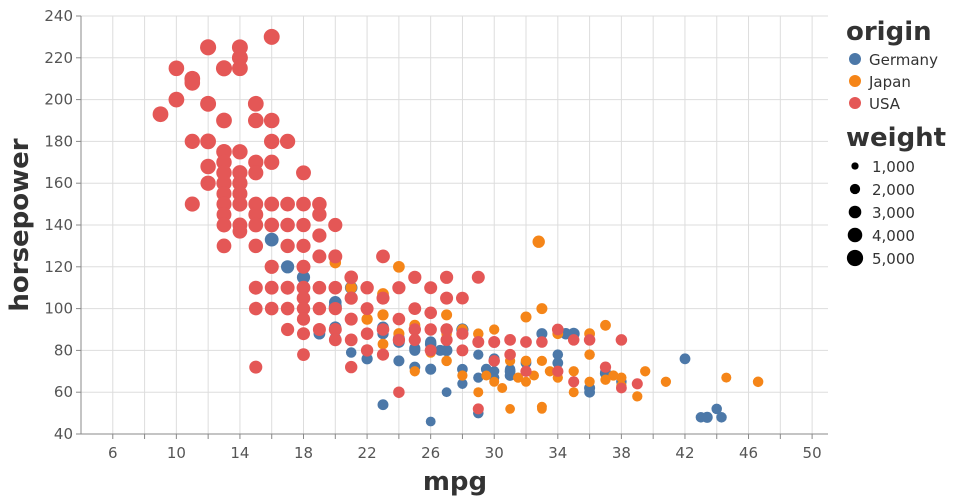 The height and width of the screenshot is (500, 960). What do you see at coordinates (903, 60) in the screenshot?
I see `legend-label-germany: Germany` at bounding box center [903, 60].